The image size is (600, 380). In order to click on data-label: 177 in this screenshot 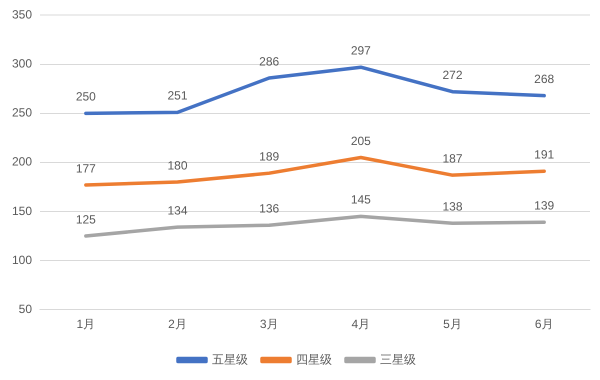, I will do `click(86, 168)`.